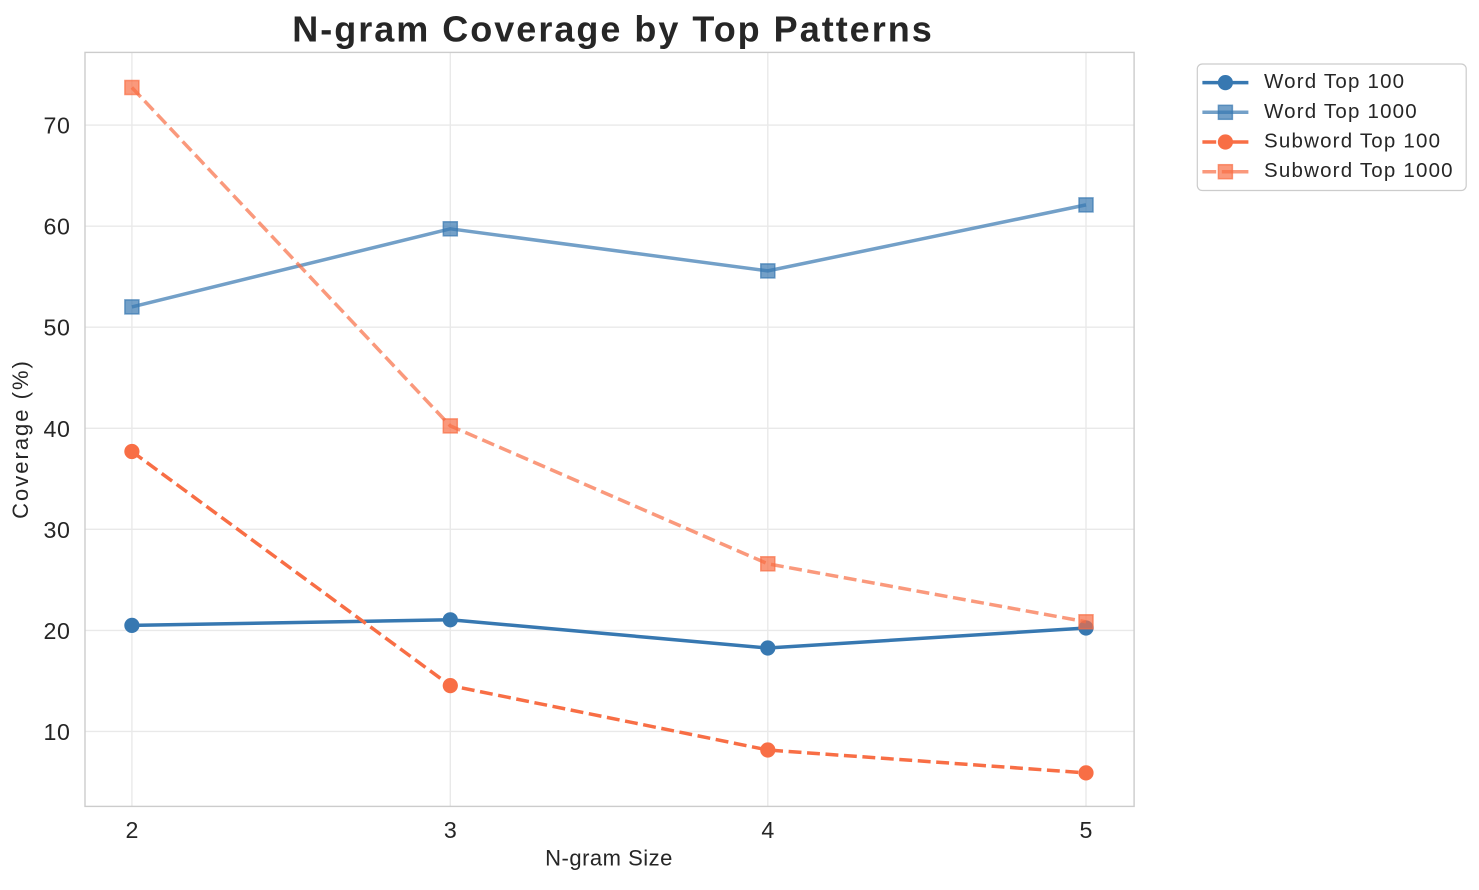 This screenshot has height=890, width=1479. What do you see at coordinates (1359, 170) in the screenshot?
I see `svg-text: Subword Top 1000` at bounding box center [1359, 170].